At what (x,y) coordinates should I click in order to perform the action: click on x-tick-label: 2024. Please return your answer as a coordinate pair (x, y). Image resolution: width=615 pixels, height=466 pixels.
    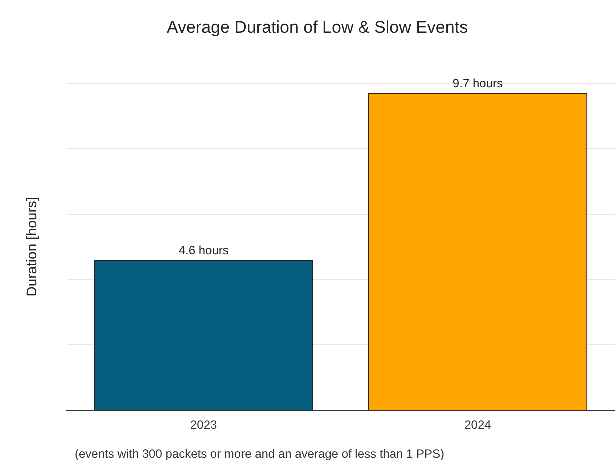
    Looking at the image, I should click on (478, 425).